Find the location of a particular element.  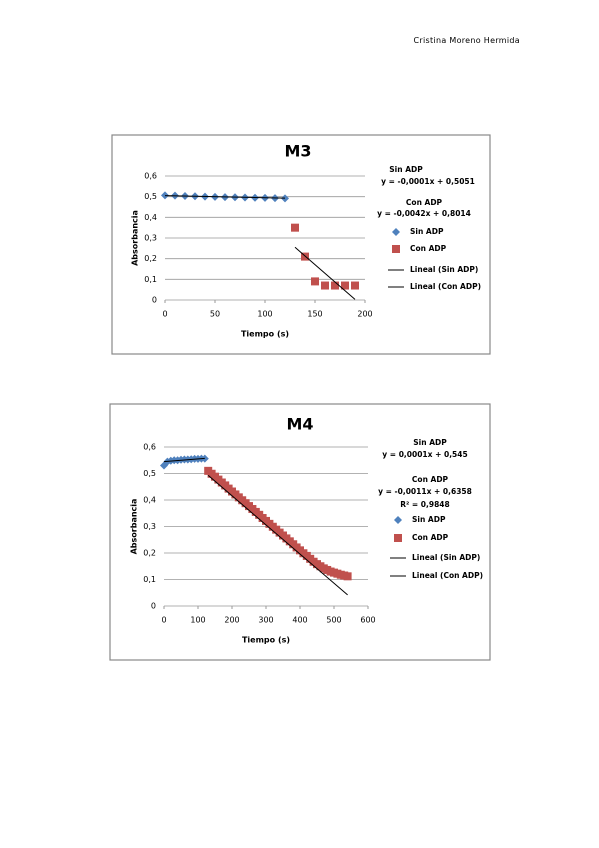

annotation: y = -0,0001x + 0,5051 is located at coordinates (428, 181).